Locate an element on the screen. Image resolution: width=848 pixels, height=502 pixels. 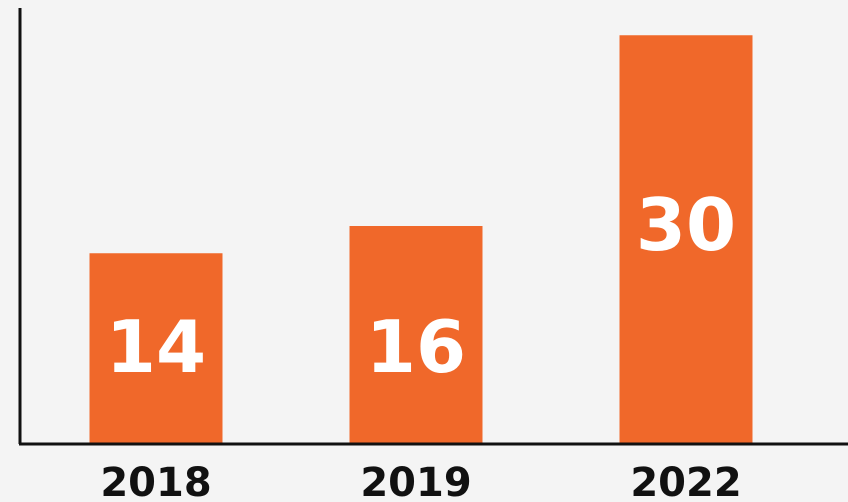
bar-2018 is located at coordinates (156, 348).